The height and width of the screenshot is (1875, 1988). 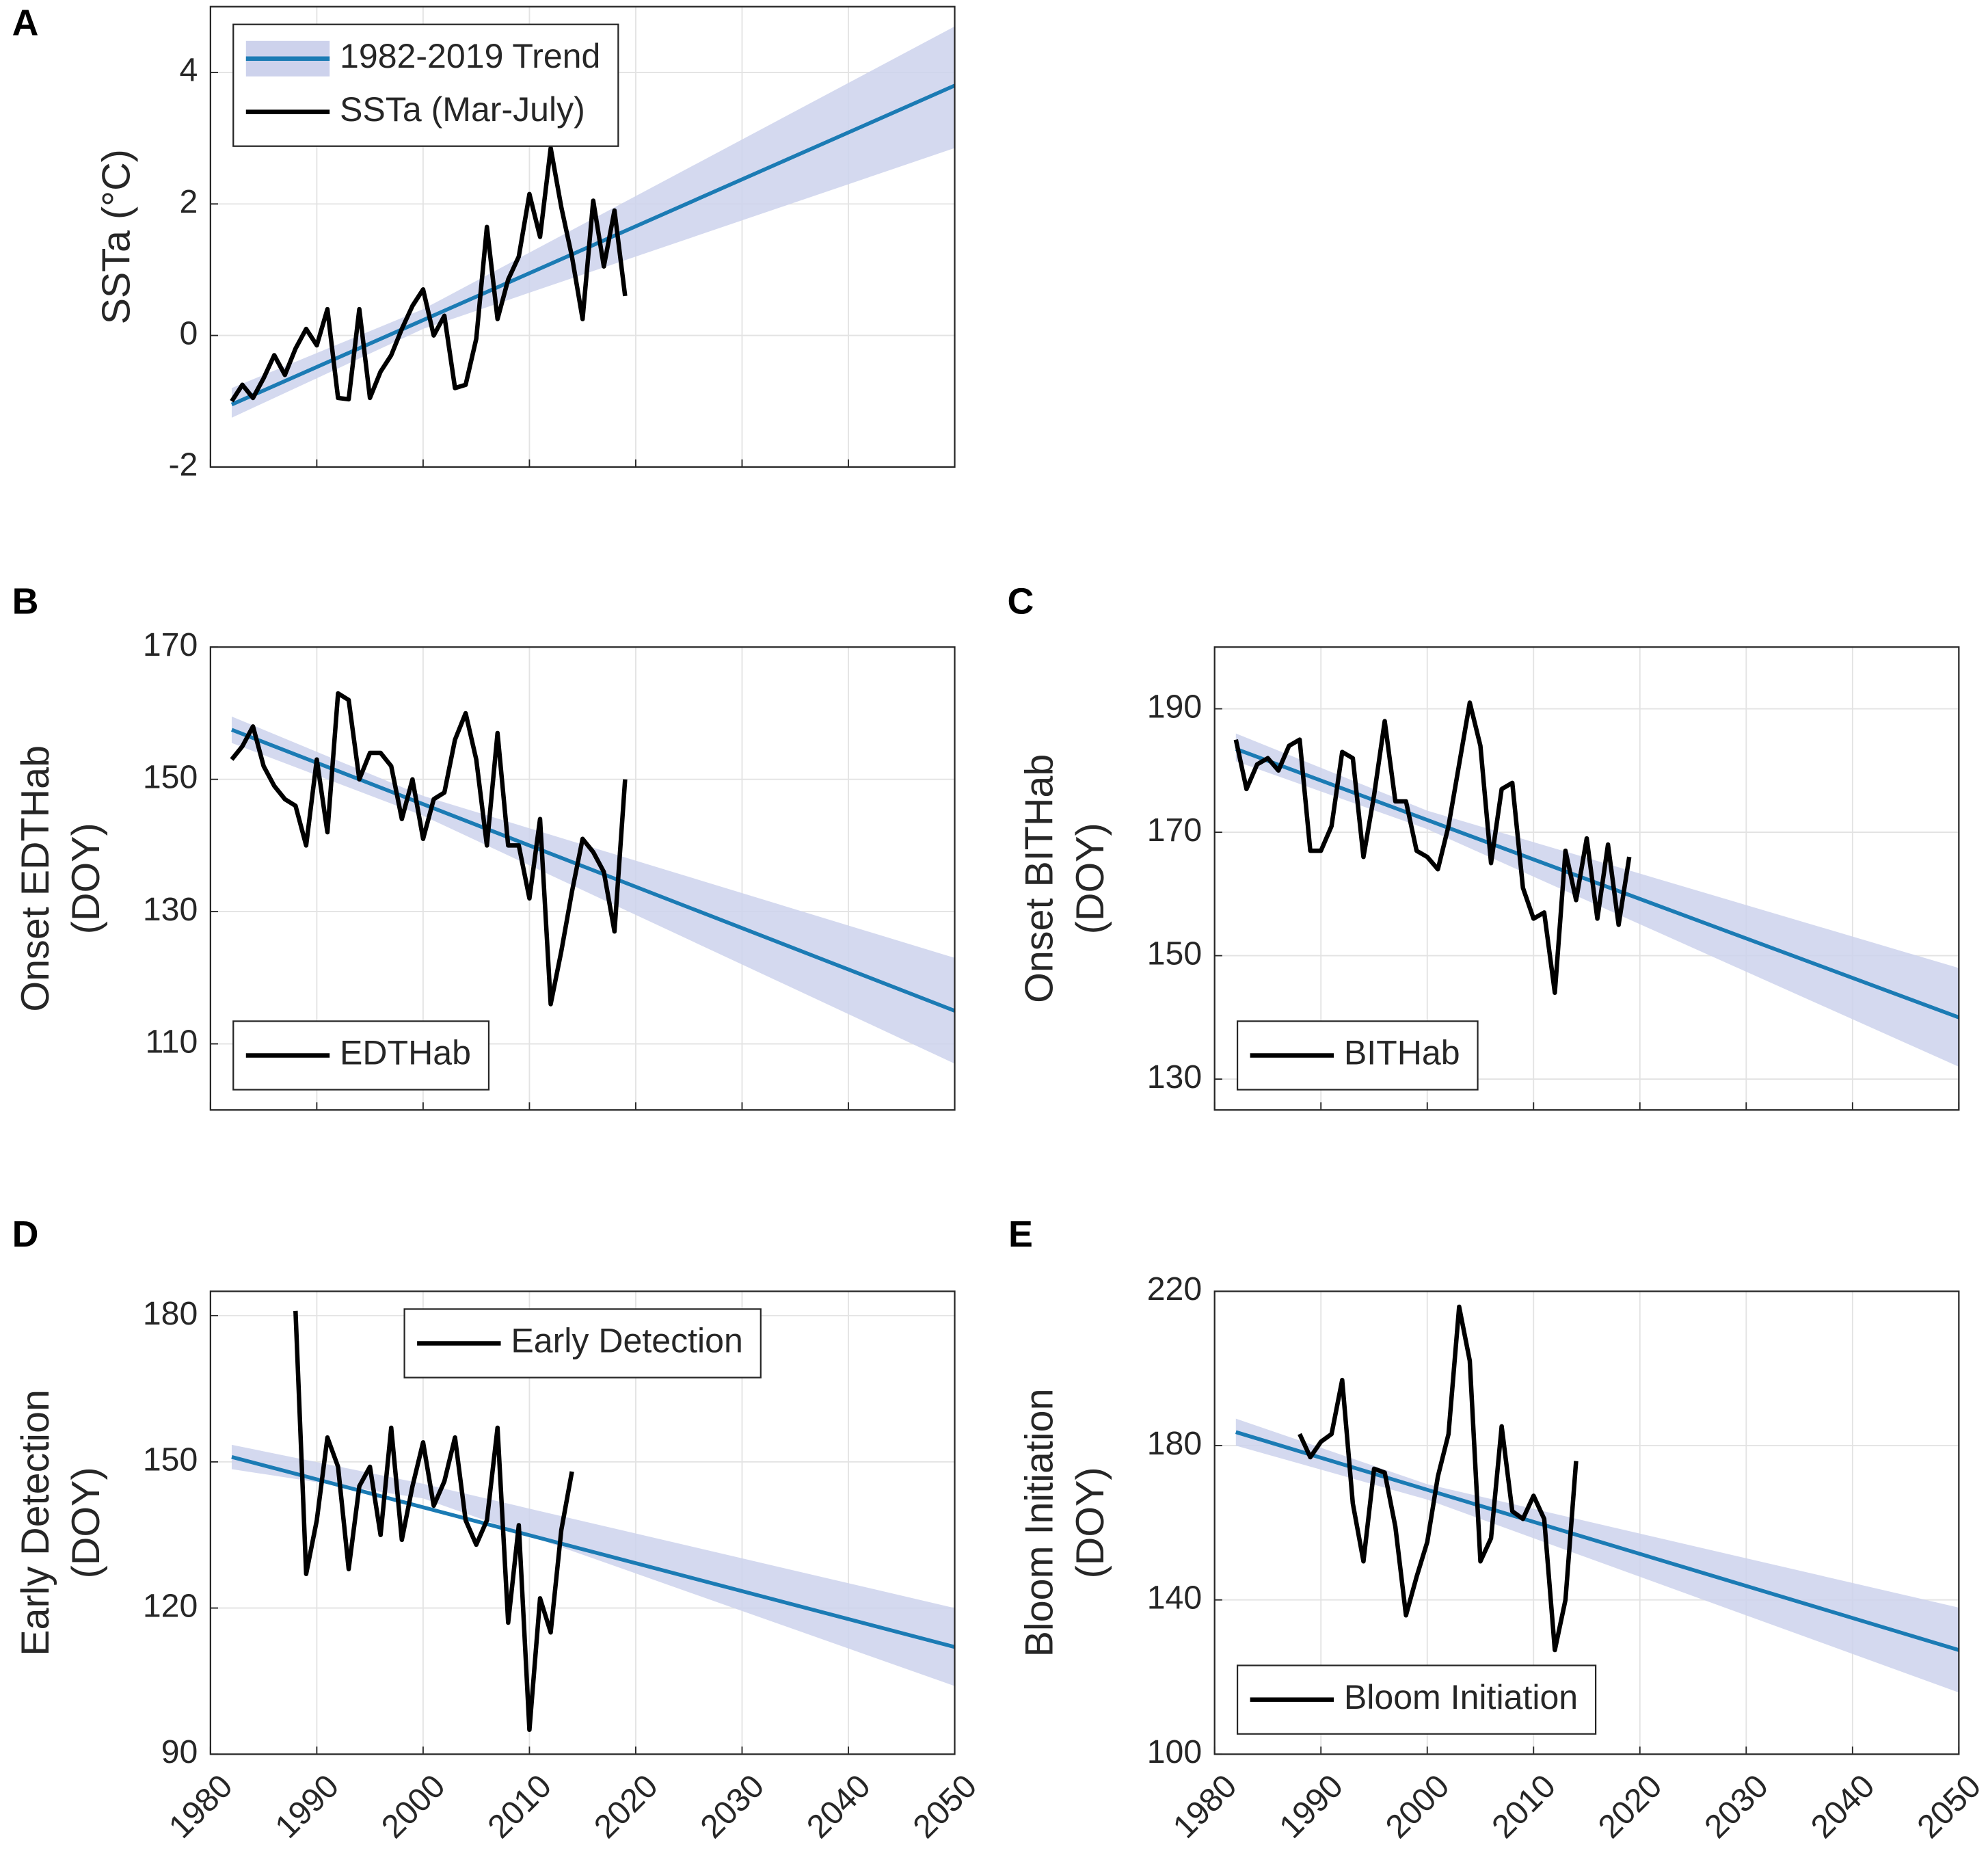 I want to click on y-tick-label: 120, so click(x=170, y=1605).